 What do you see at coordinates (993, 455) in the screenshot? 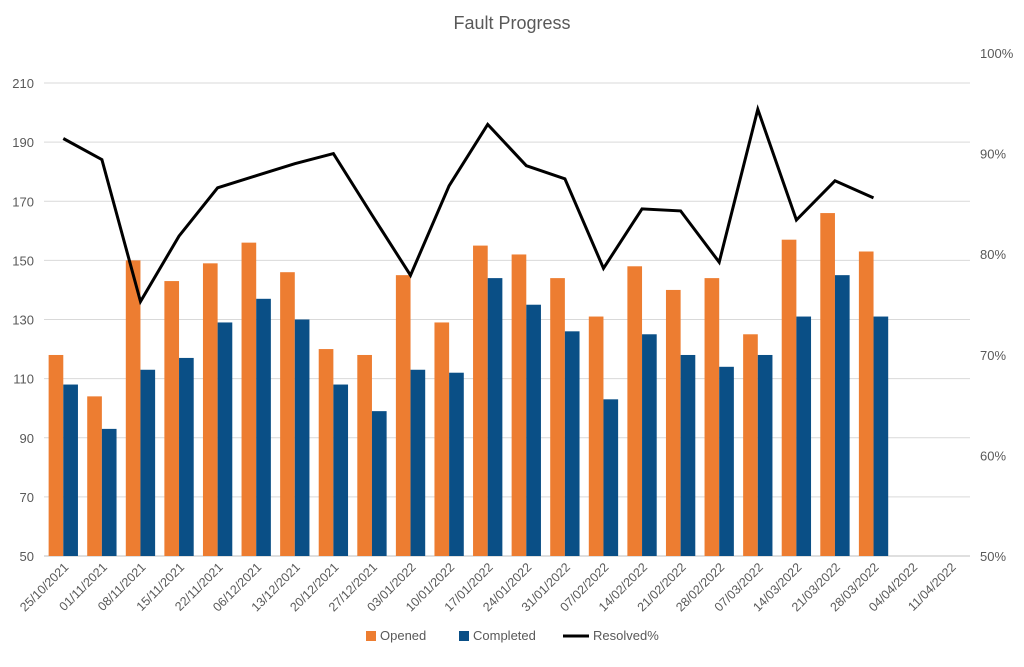
I see `y2-tick-label: 60%` at bounding box center [993, 455].